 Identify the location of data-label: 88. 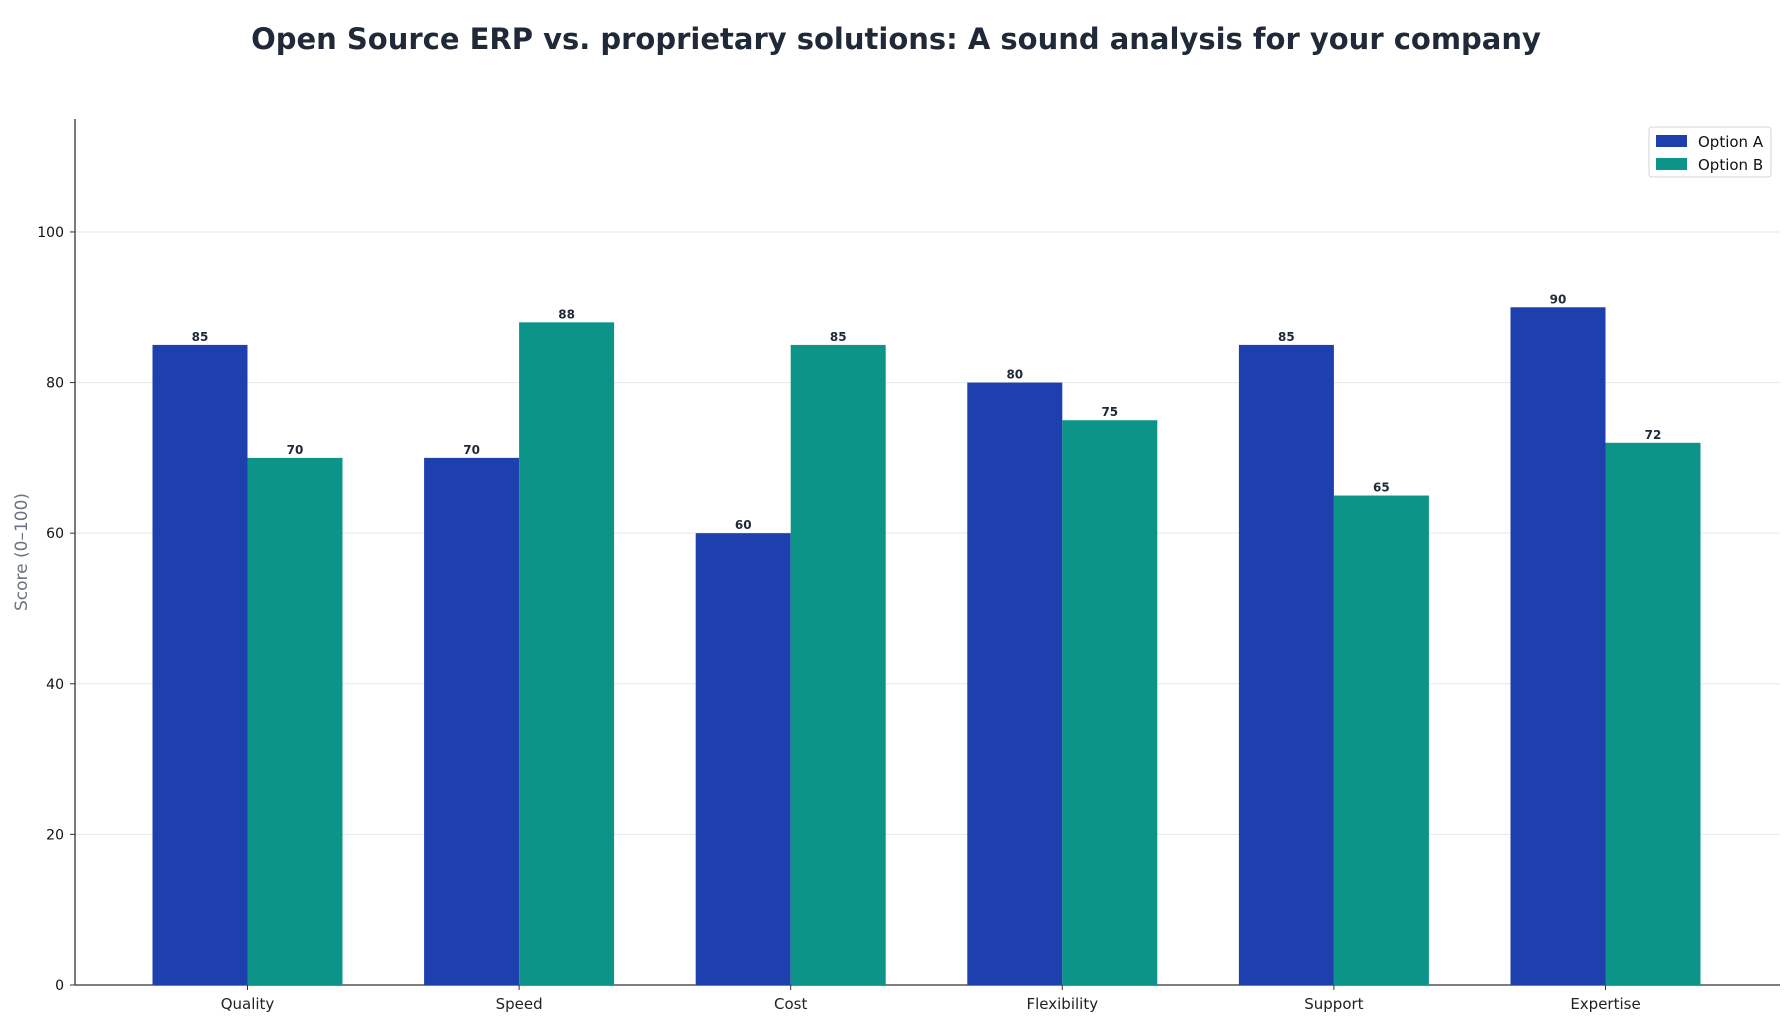
(566, 314).